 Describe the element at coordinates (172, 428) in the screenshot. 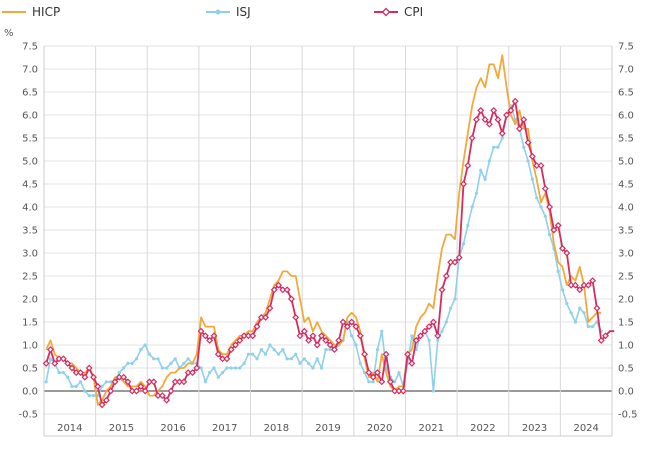

I see `x-tick-label: 2016` at that location.